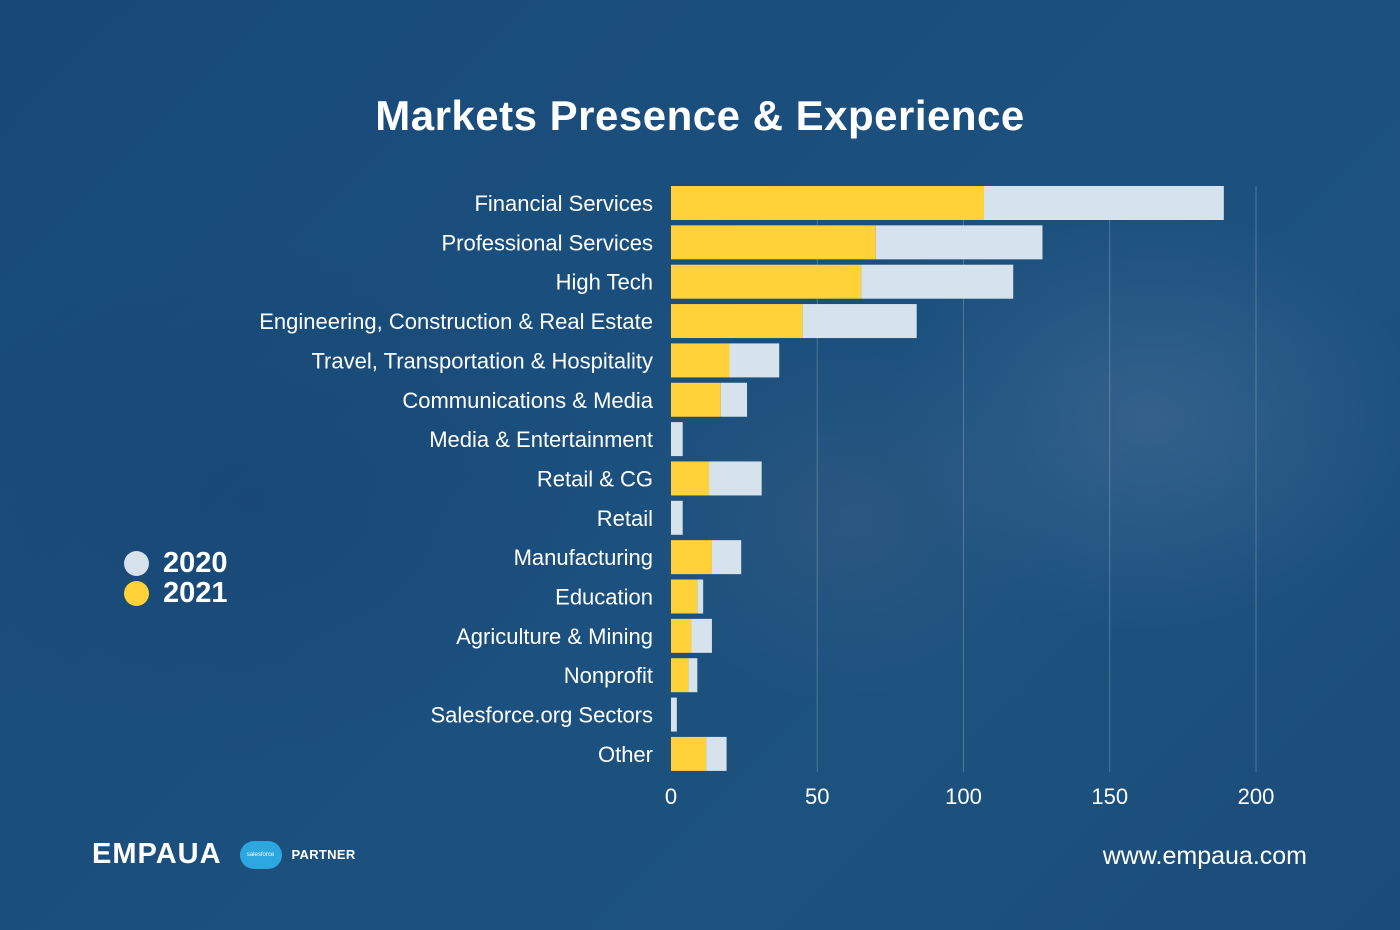 This screenshot has width=1400, height=930. Describe the element at coordinates (701, 635) in the screenshot. I see `bar-agriculture-mining-2020` at that location.